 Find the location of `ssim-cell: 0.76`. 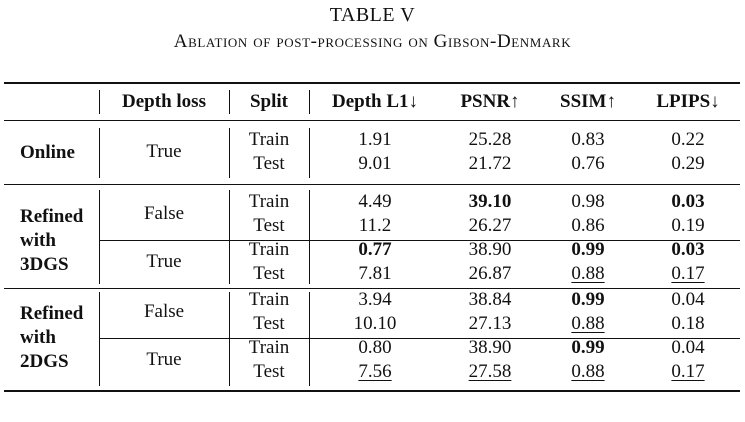

ssim-cell: 0.76 is located at coordinates (588, 163).